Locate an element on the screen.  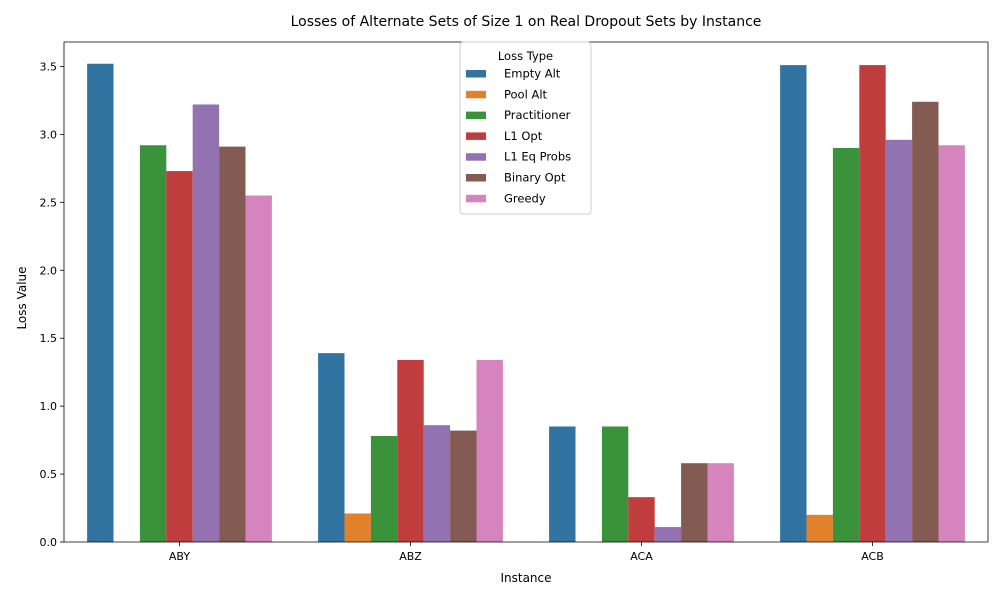
legend-entry-label: Empty Alt is located at coordinates (532, 74).